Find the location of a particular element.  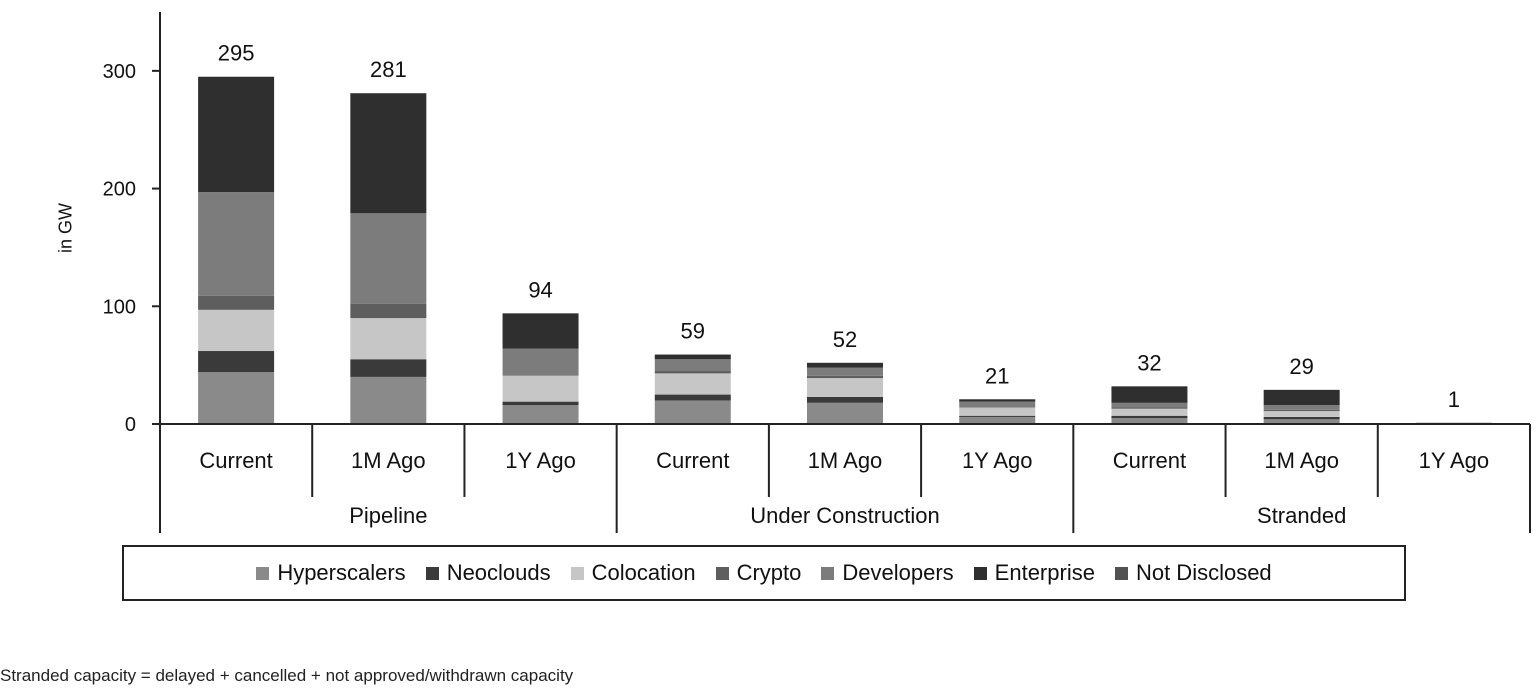

y-tick-label: 200 is located at coordinates (119, 190).